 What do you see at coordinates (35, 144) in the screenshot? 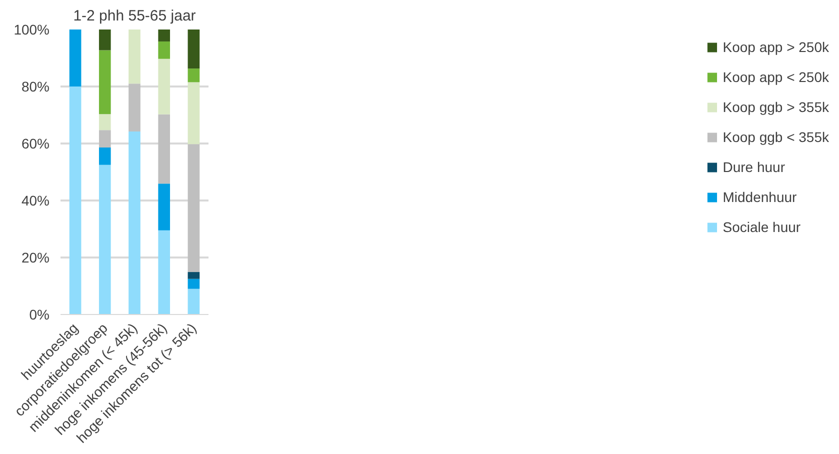
I see `y-tick-label: 60%` at bounding box center [35, 144].